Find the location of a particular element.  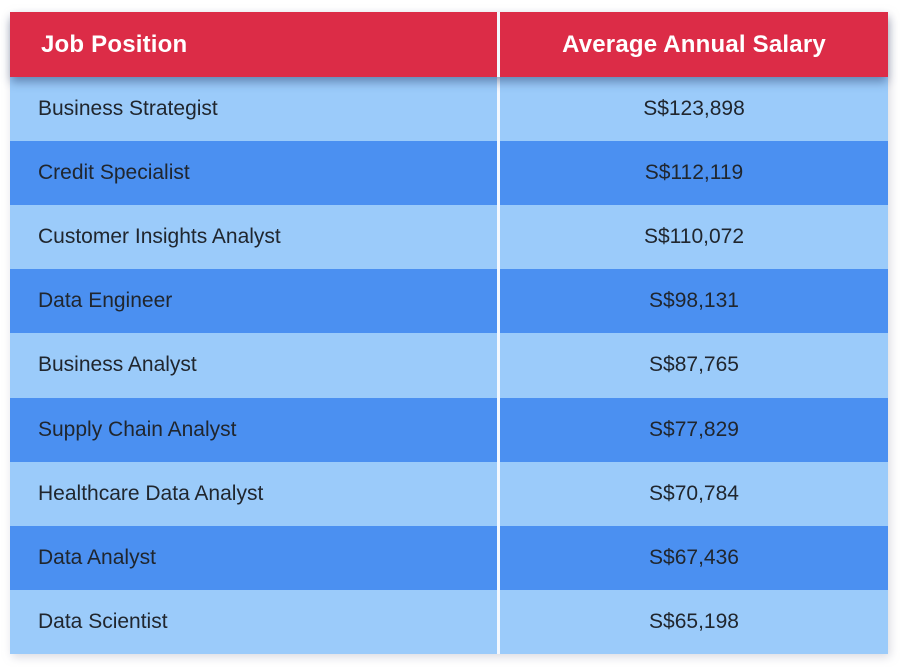

table-header-row: Job Position Average Annual Salary is located at coordinates (449, 44).